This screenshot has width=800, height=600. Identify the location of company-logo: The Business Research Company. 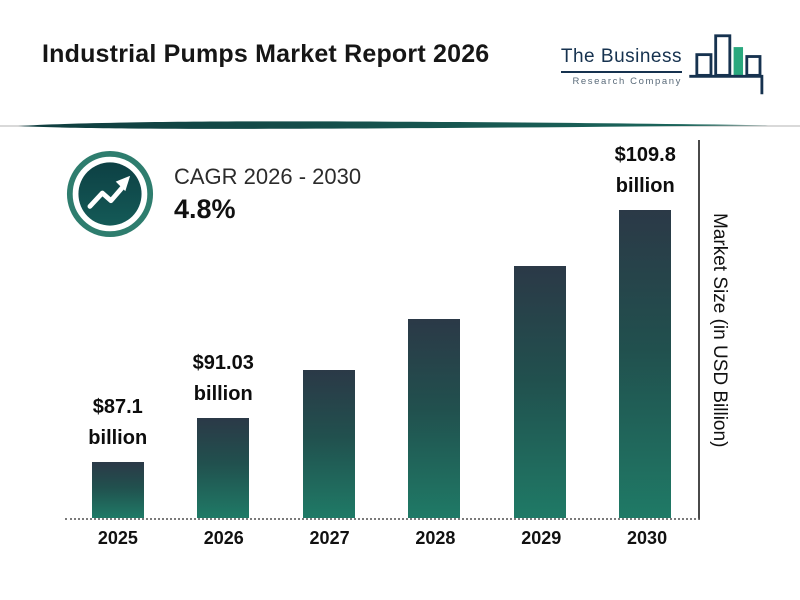
(663, 65).